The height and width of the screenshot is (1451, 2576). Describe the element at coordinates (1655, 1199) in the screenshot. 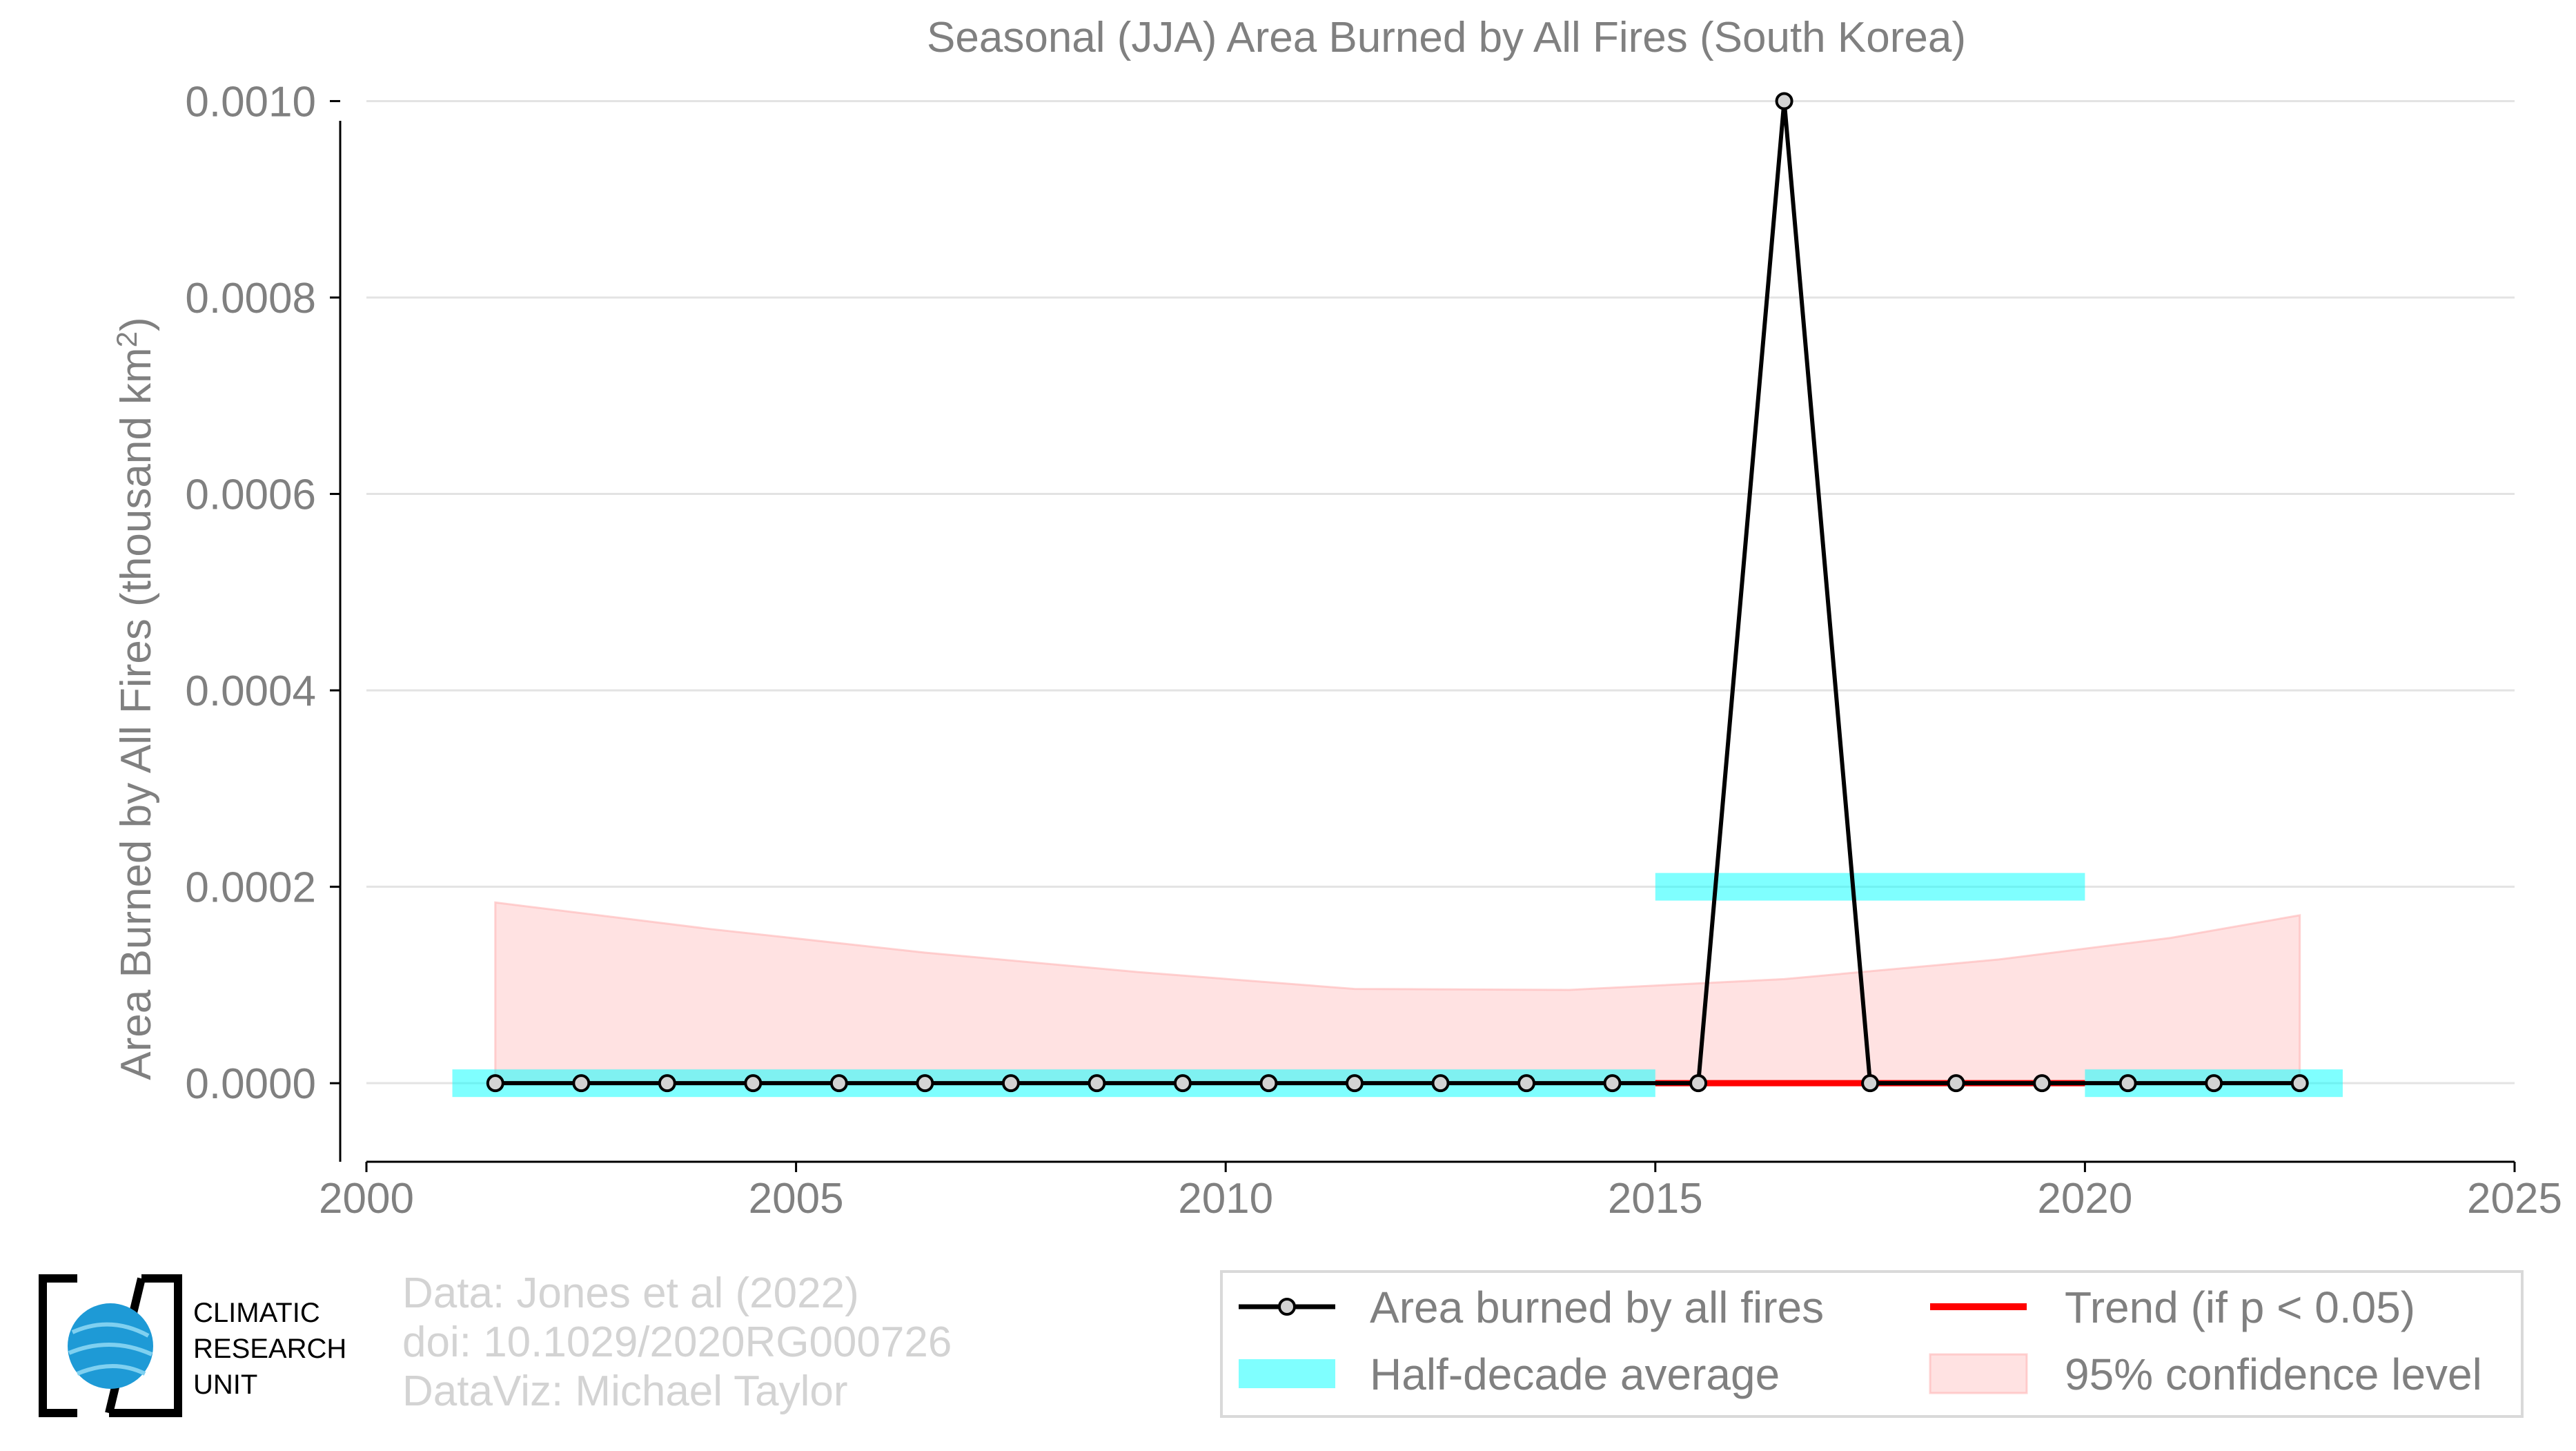

I see `x-tick-label: 2015` at that location.